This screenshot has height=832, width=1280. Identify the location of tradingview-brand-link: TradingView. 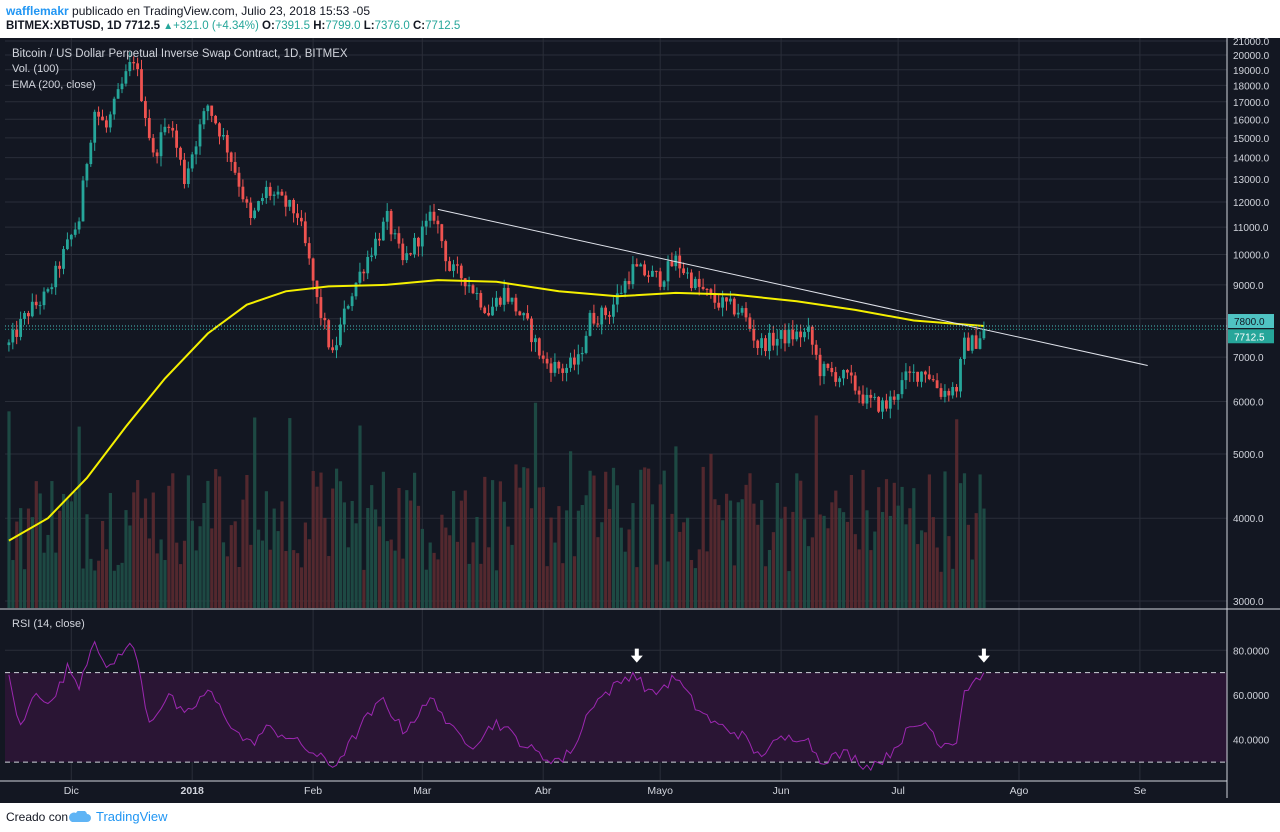
(132, 816).